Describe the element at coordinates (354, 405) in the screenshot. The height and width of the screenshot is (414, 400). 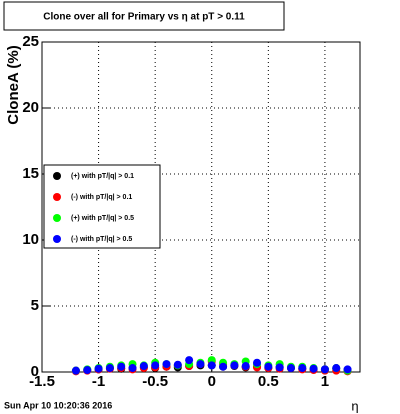
I see `x-axis-label: η` at that location.